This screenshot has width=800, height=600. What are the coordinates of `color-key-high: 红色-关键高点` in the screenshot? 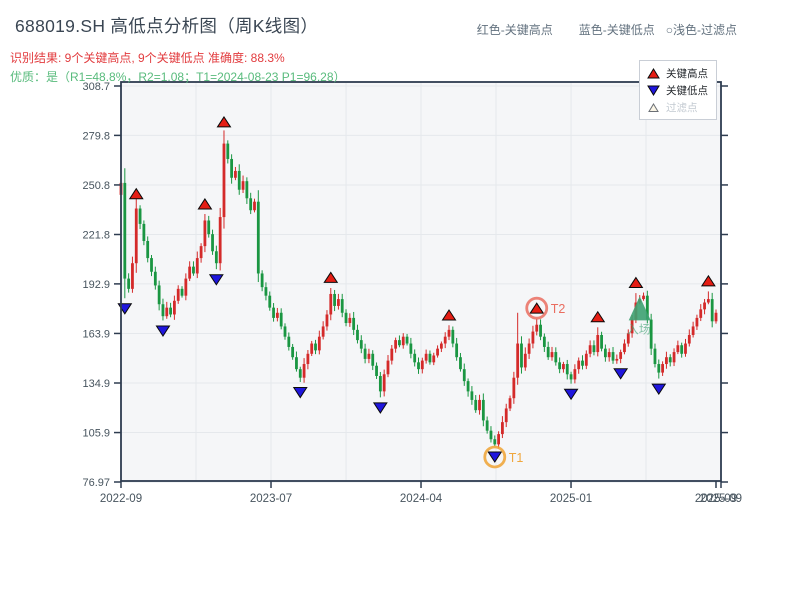 It's located at (514, 30).